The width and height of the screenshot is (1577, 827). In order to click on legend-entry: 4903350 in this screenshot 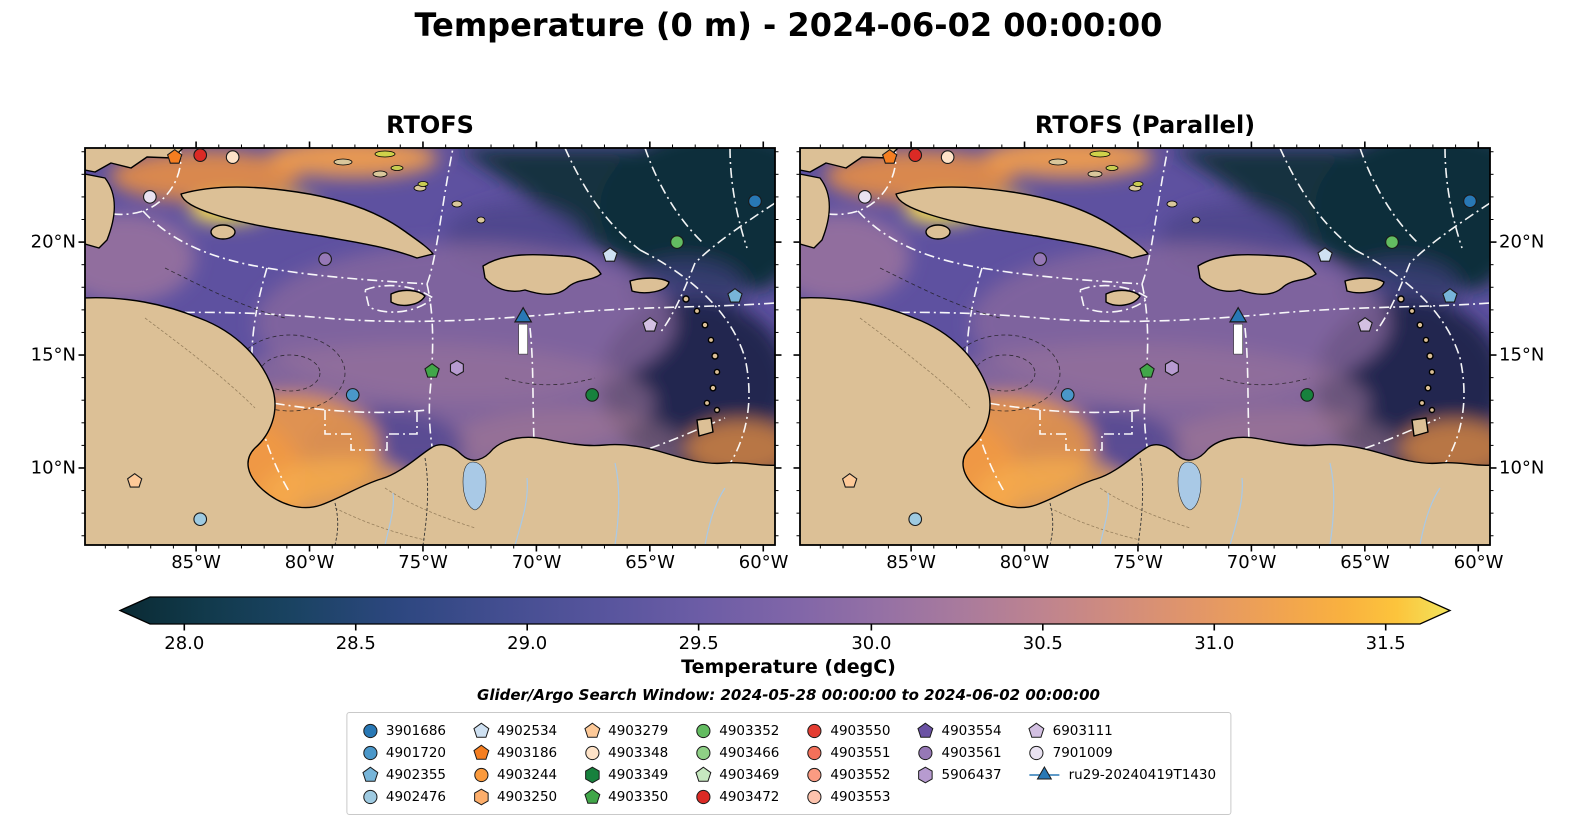, I will do `click(625, 796)`.